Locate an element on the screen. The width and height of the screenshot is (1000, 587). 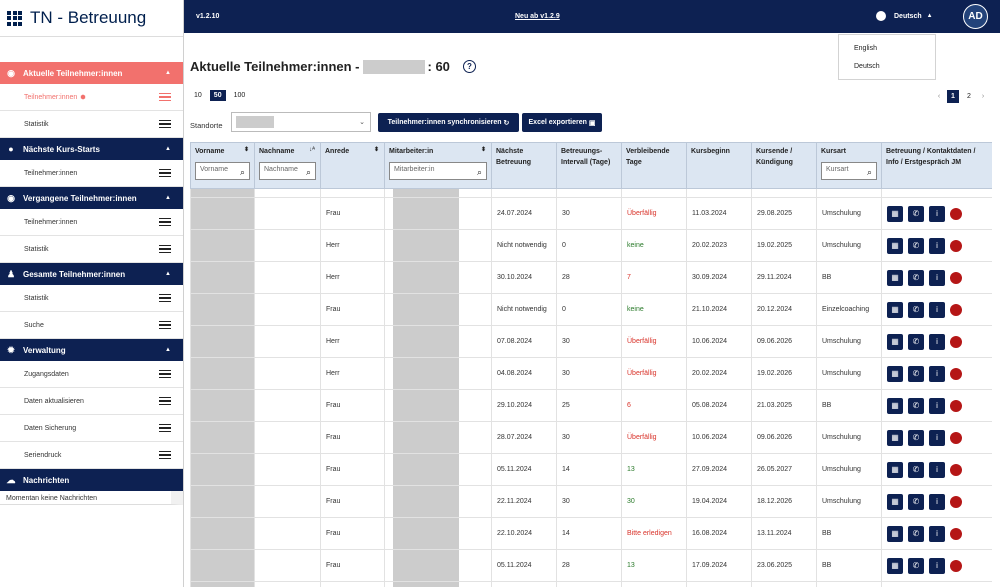
app-brand: TN - Betreuung is located at coordinates (91, 18).